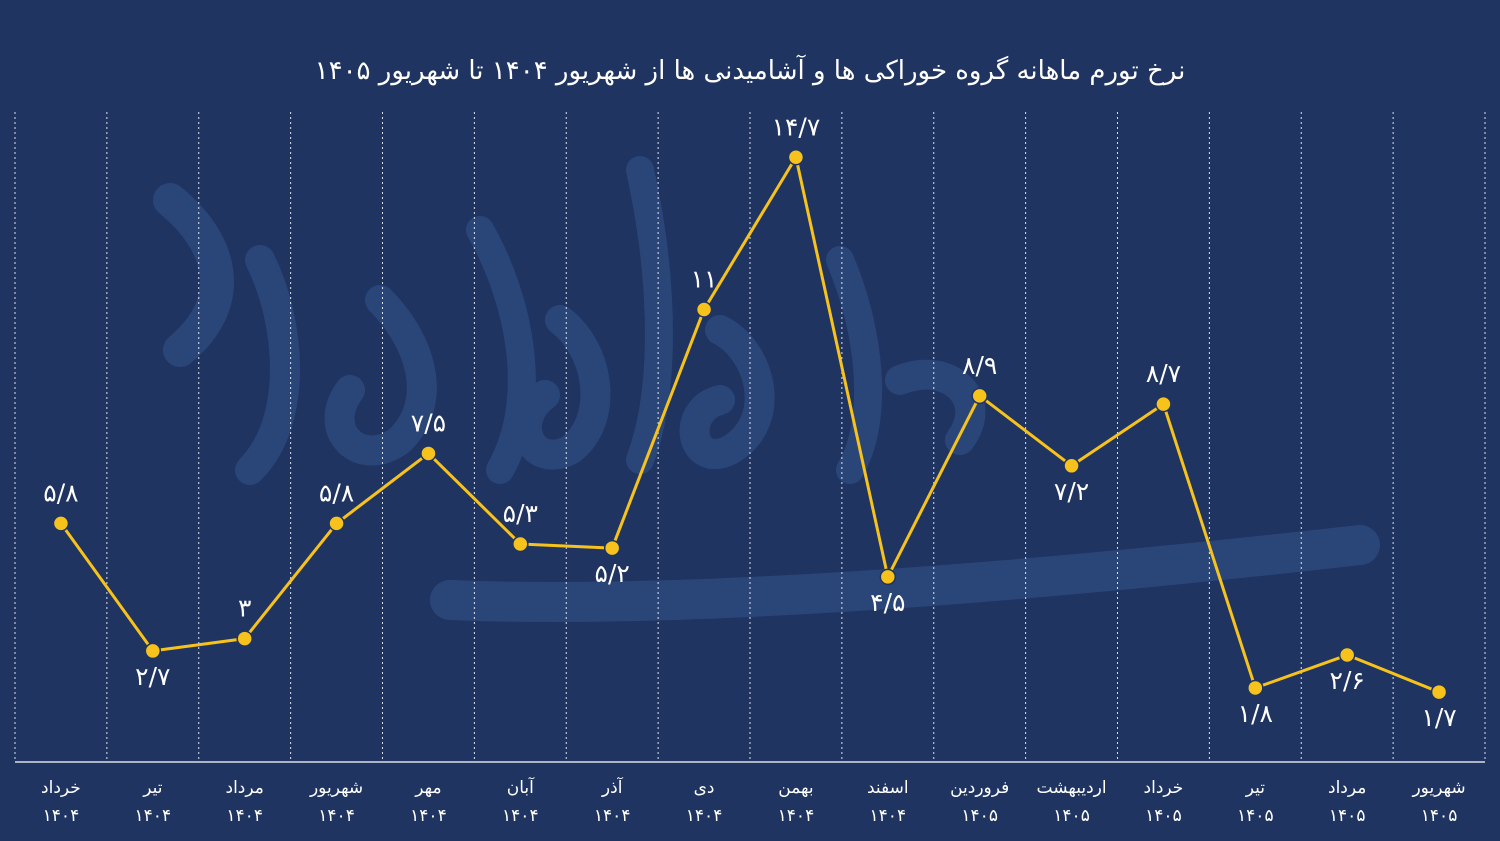 Image resolution: width=1500 pixels, height=841 pixels. I want to click on data-label: ۸/۷, so click(1163, 373).